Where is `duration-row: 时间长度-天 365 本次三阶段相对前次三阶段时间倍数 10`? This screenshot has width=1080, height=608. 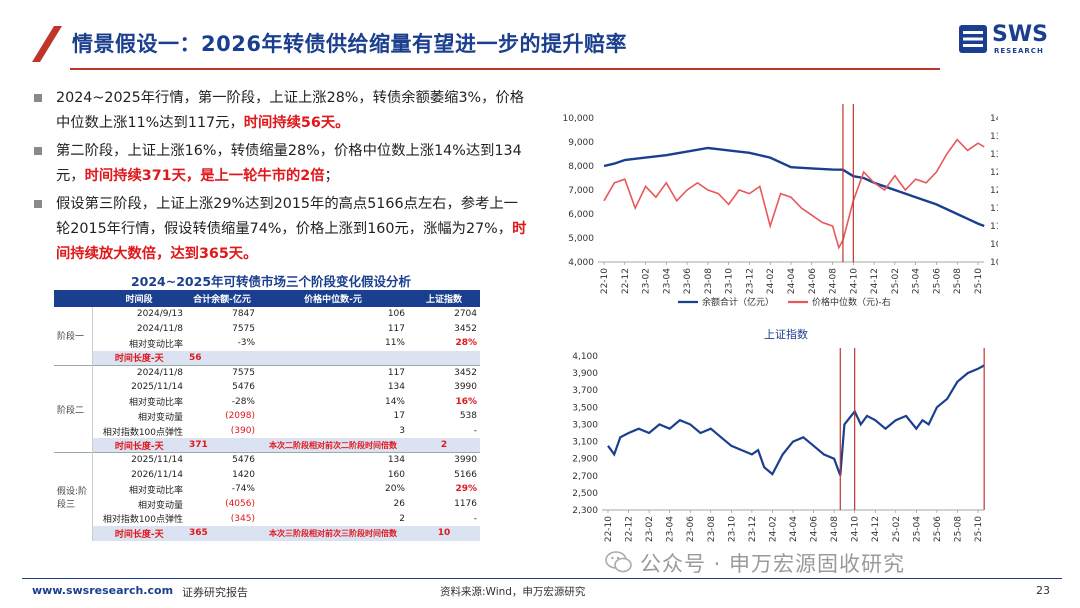
duration-row: 时间长度-天 365 本次三阶段相对前次三阶段时间倍数 10 is located at coordinates (267, 533).